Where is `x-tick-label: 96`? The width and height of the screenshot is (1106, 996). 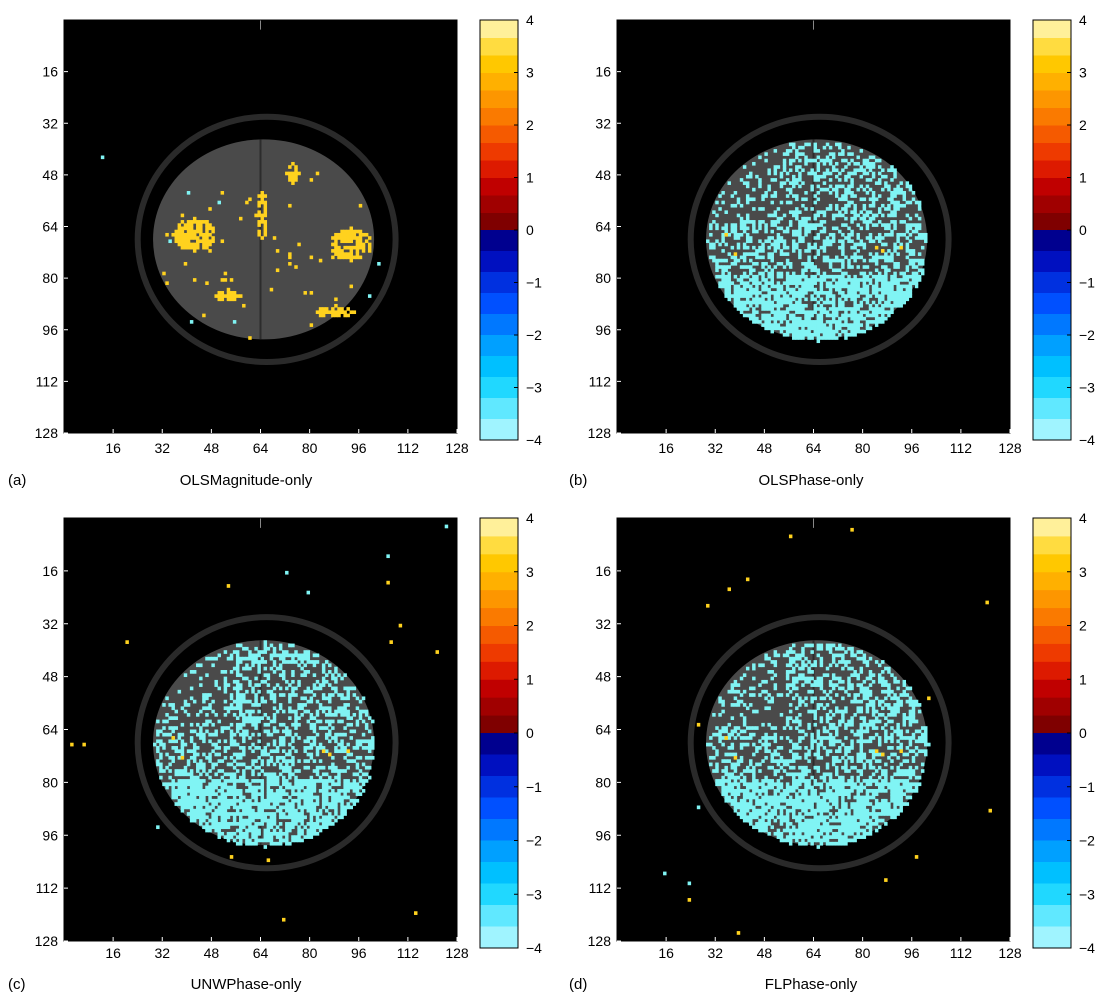 x-tick-label: 96 is located at coordinates (912, 448).